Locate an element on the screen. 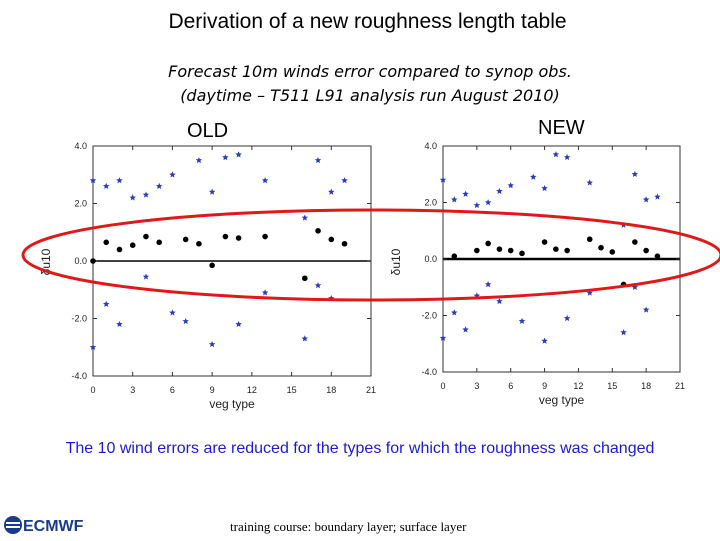 This screenshot has height=541, width=720. y-axis-label: δu10 is located at coordinates (396, 261).